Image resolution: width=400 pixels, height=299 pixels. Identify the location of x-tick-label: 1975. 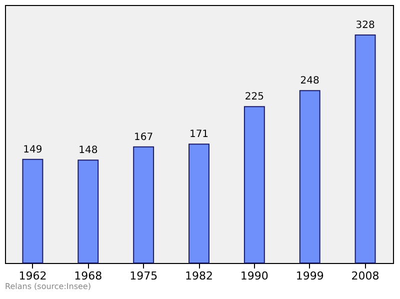
(144, 276).